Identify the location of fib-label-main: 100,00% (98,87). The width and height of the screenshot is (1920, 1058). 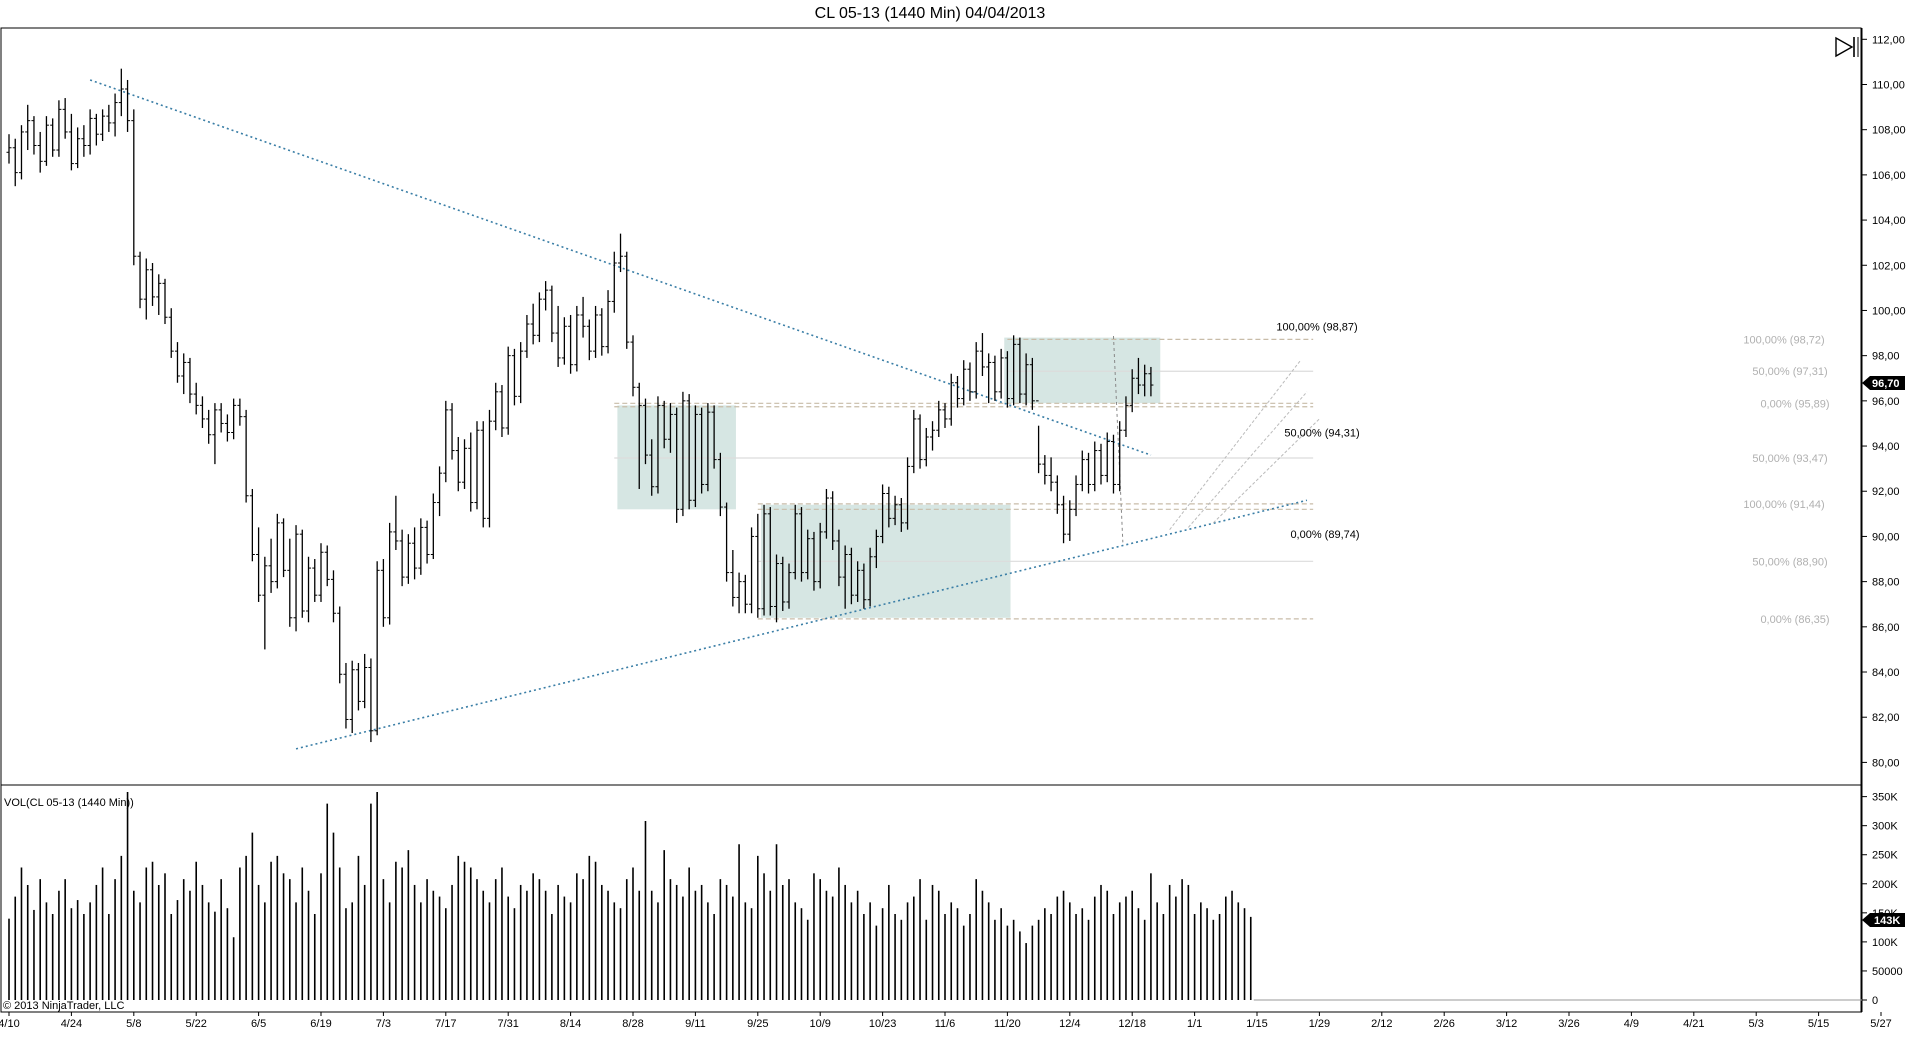
(1316, 327).